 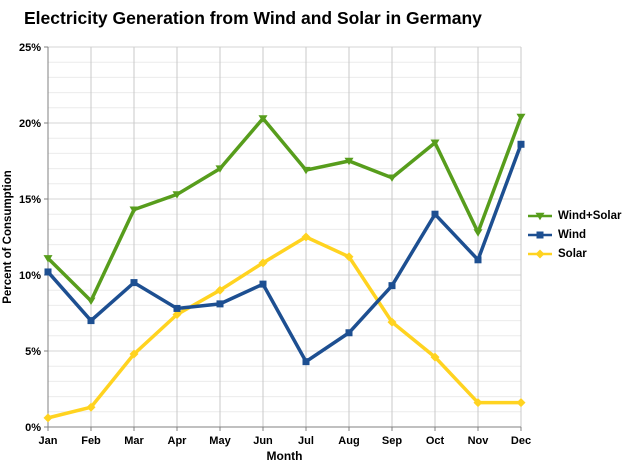 I want to click on legend-item-wind-solar: Wind+Solar, so click(x=574, y=216).